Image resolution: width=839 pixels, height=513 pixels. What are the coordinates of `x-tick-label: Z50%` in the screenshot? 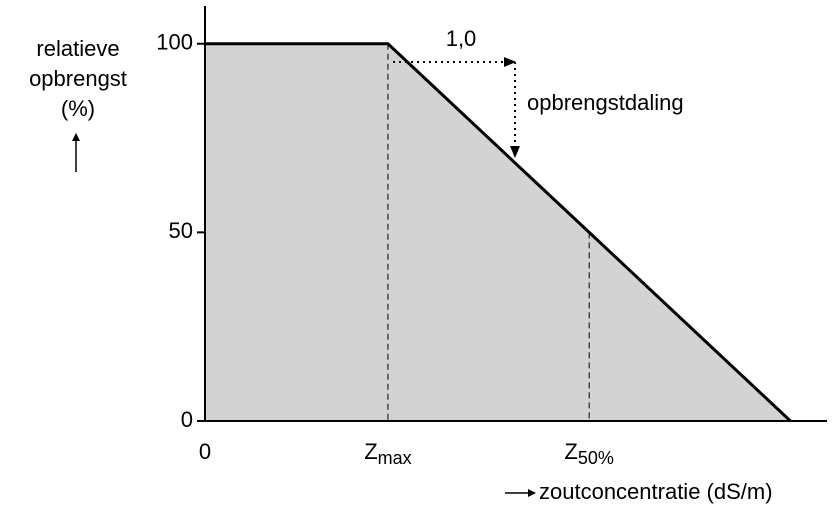 It's located at (588, 453).